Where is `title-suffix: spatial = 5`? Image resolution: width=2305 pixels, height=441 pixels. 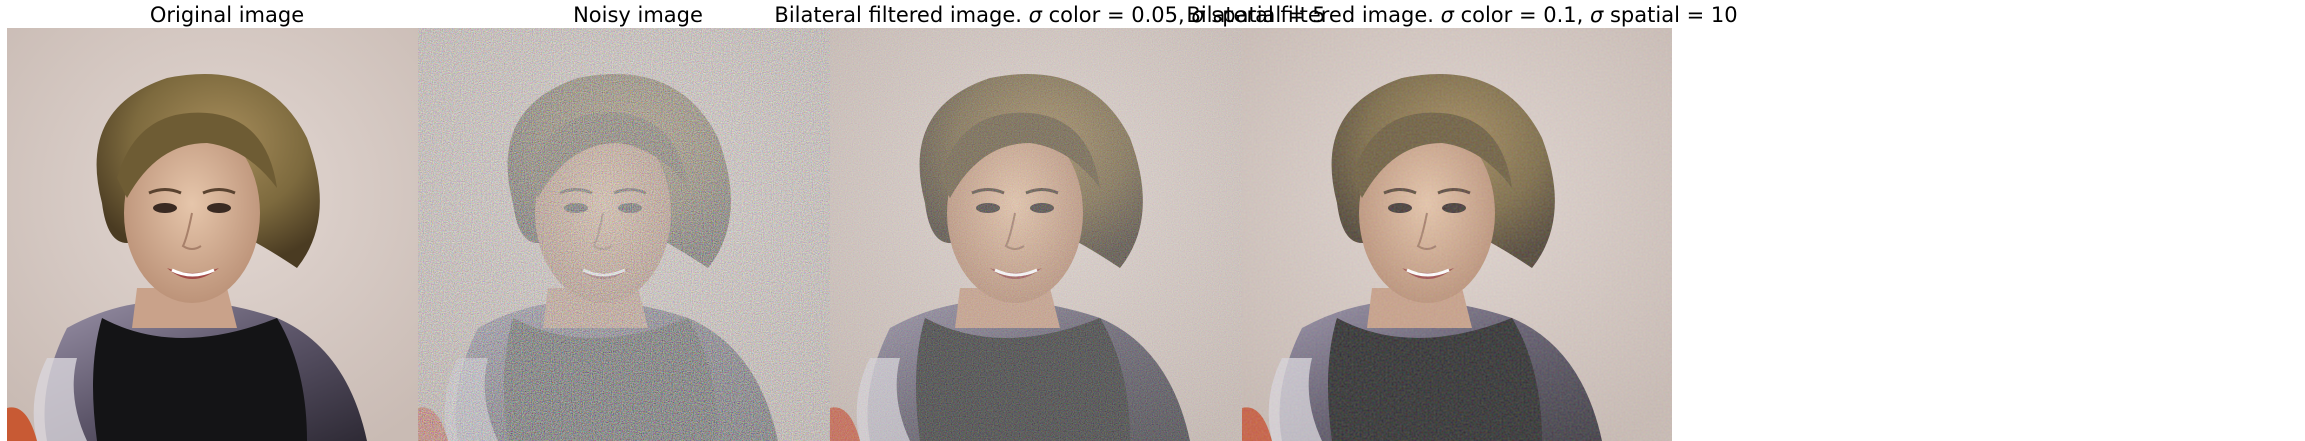 title-suffix: spatial = 5 is located at coordinates (1265, 15).